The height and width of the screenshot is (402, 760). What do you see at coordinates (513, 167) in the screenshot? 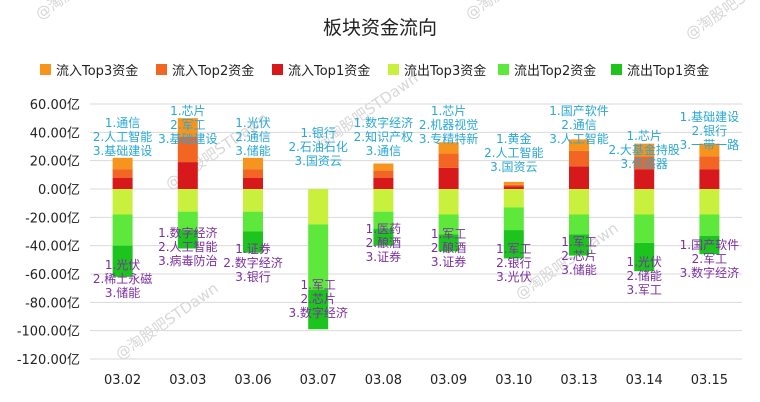
I see `inflow-sector-label: 3.国资云` at bounding box center [513, 167].